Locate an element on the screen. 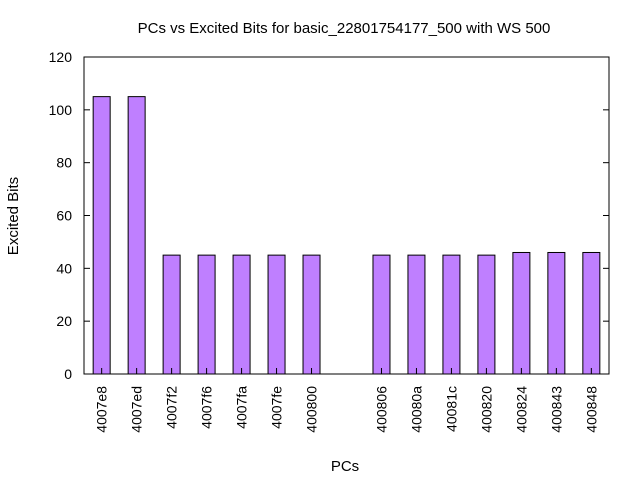 The height and width of the screenshot is (480, 640). y-tick-label: 80 is located at coordinates (64, 163).